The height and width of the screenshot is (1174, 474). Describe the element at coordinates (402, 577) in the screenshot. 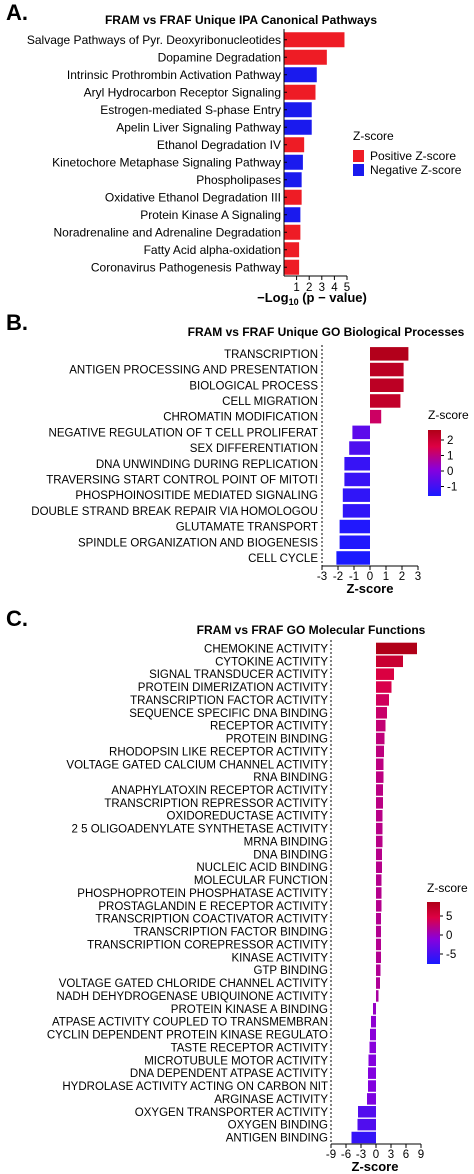

I see `x-tick-label-b-6: 2` at that location.